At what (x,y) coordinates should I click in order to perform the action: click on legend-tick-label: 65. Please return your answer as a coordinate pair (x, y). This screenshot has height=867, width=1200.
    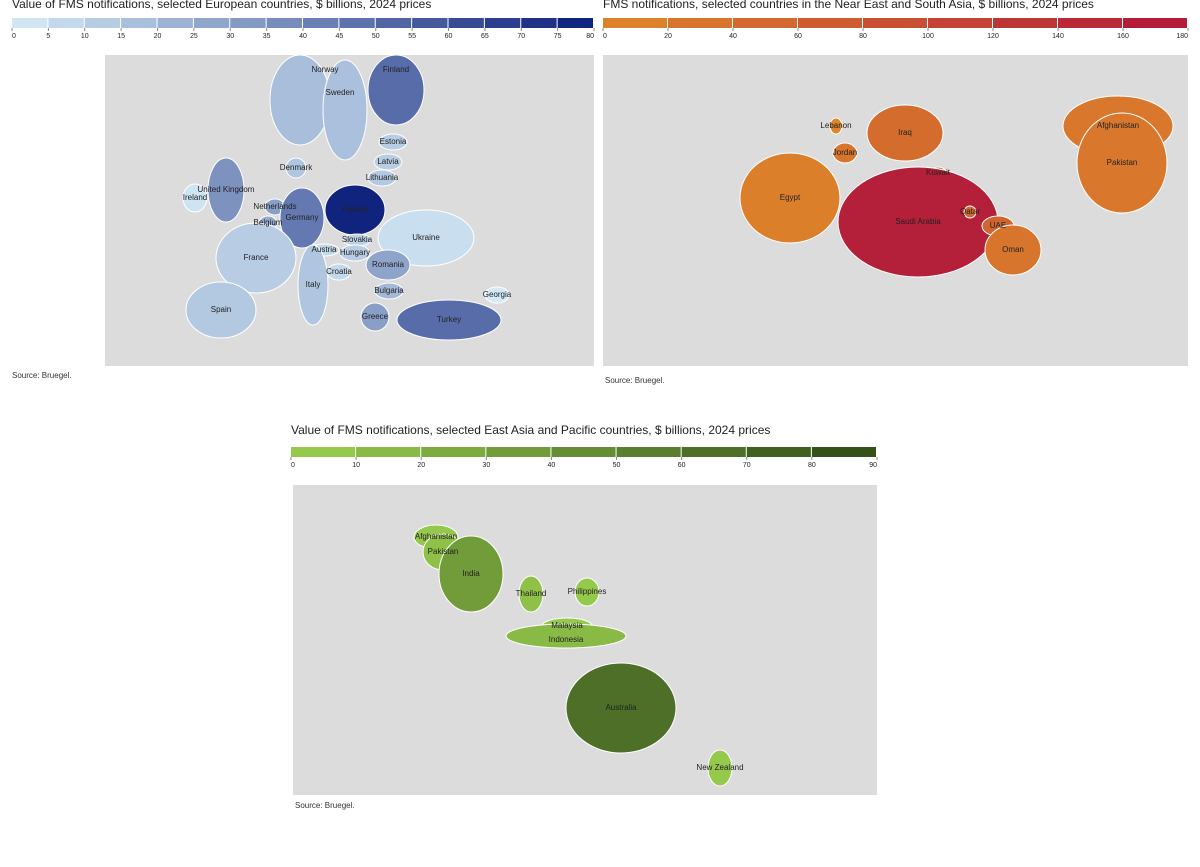
    Looking at the image, I should click on (485, 36).